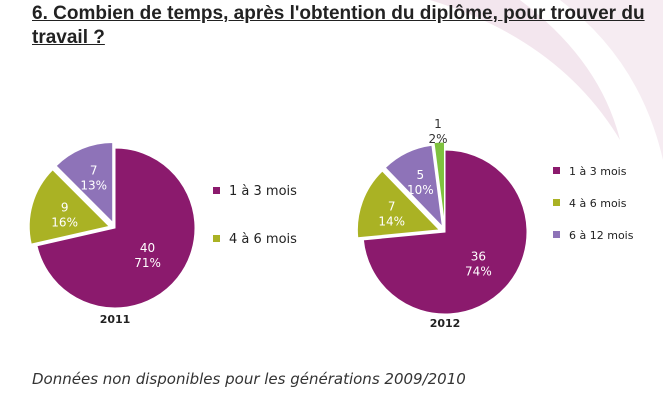 The height and width of the screenshot is (405, 663). Describe the element at coordinates (420, 190) in the screenshot. I see `slice-percent-label: 10%` at that location.